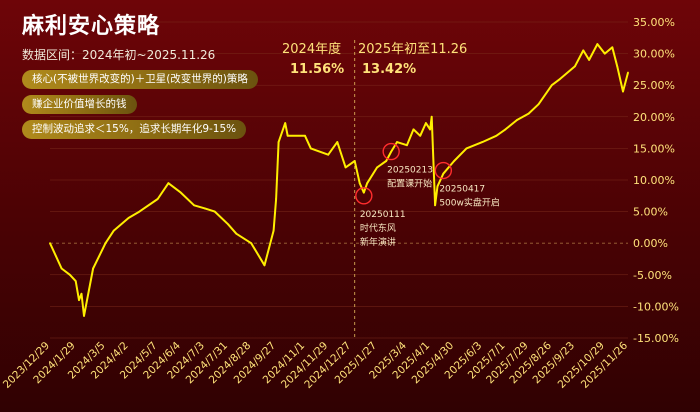 The width and height of the screenshot is (700, 412). What do you see at coordinates (389, 69) in the screenshot?
I see `return-value: 13.42%` at bounding box center [389, 69].